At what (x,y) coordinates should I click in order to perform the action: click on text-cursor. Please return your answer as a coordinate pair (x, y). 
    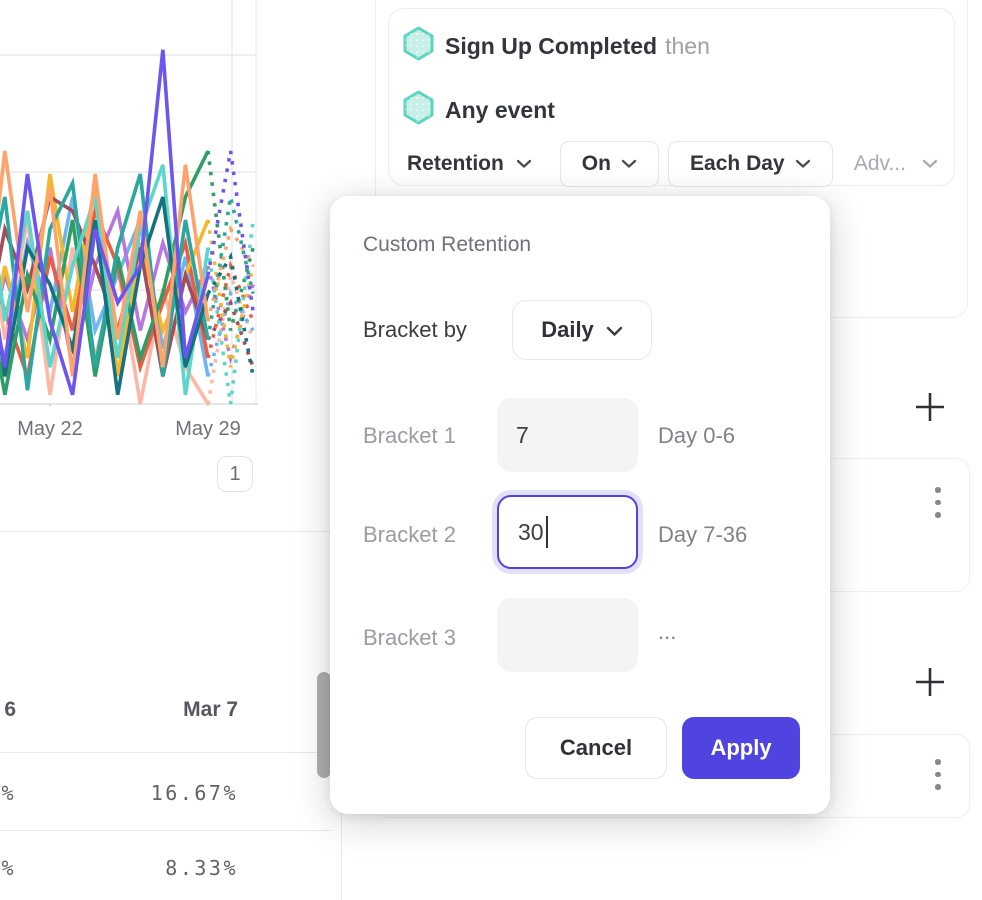
    Looking at the image, I should click on (546, 532).